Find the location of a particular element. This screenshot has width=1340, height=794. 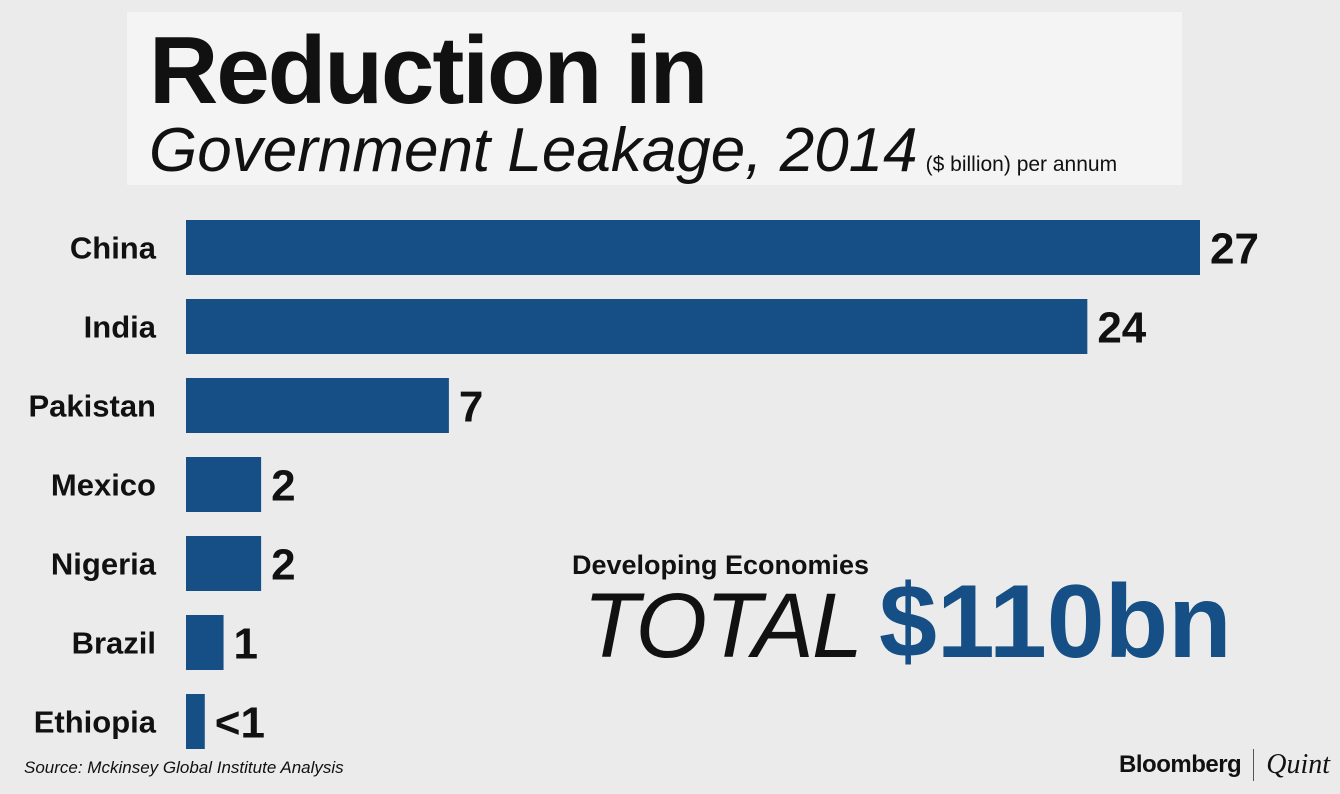

brand-bloomberg: Bloomberg is located at coordinates (1180, 764).